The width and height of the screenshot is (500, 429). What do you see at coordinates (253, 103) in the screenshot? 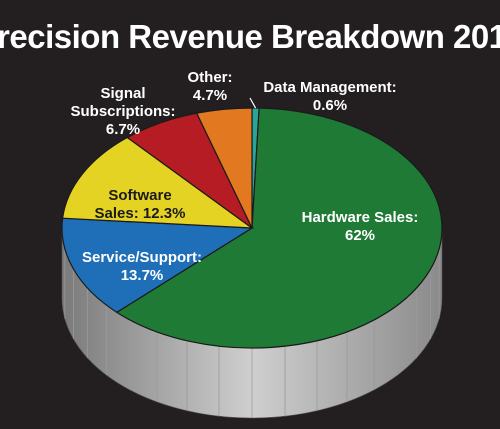
I see `leader-line` at bounding box center [253, 103].